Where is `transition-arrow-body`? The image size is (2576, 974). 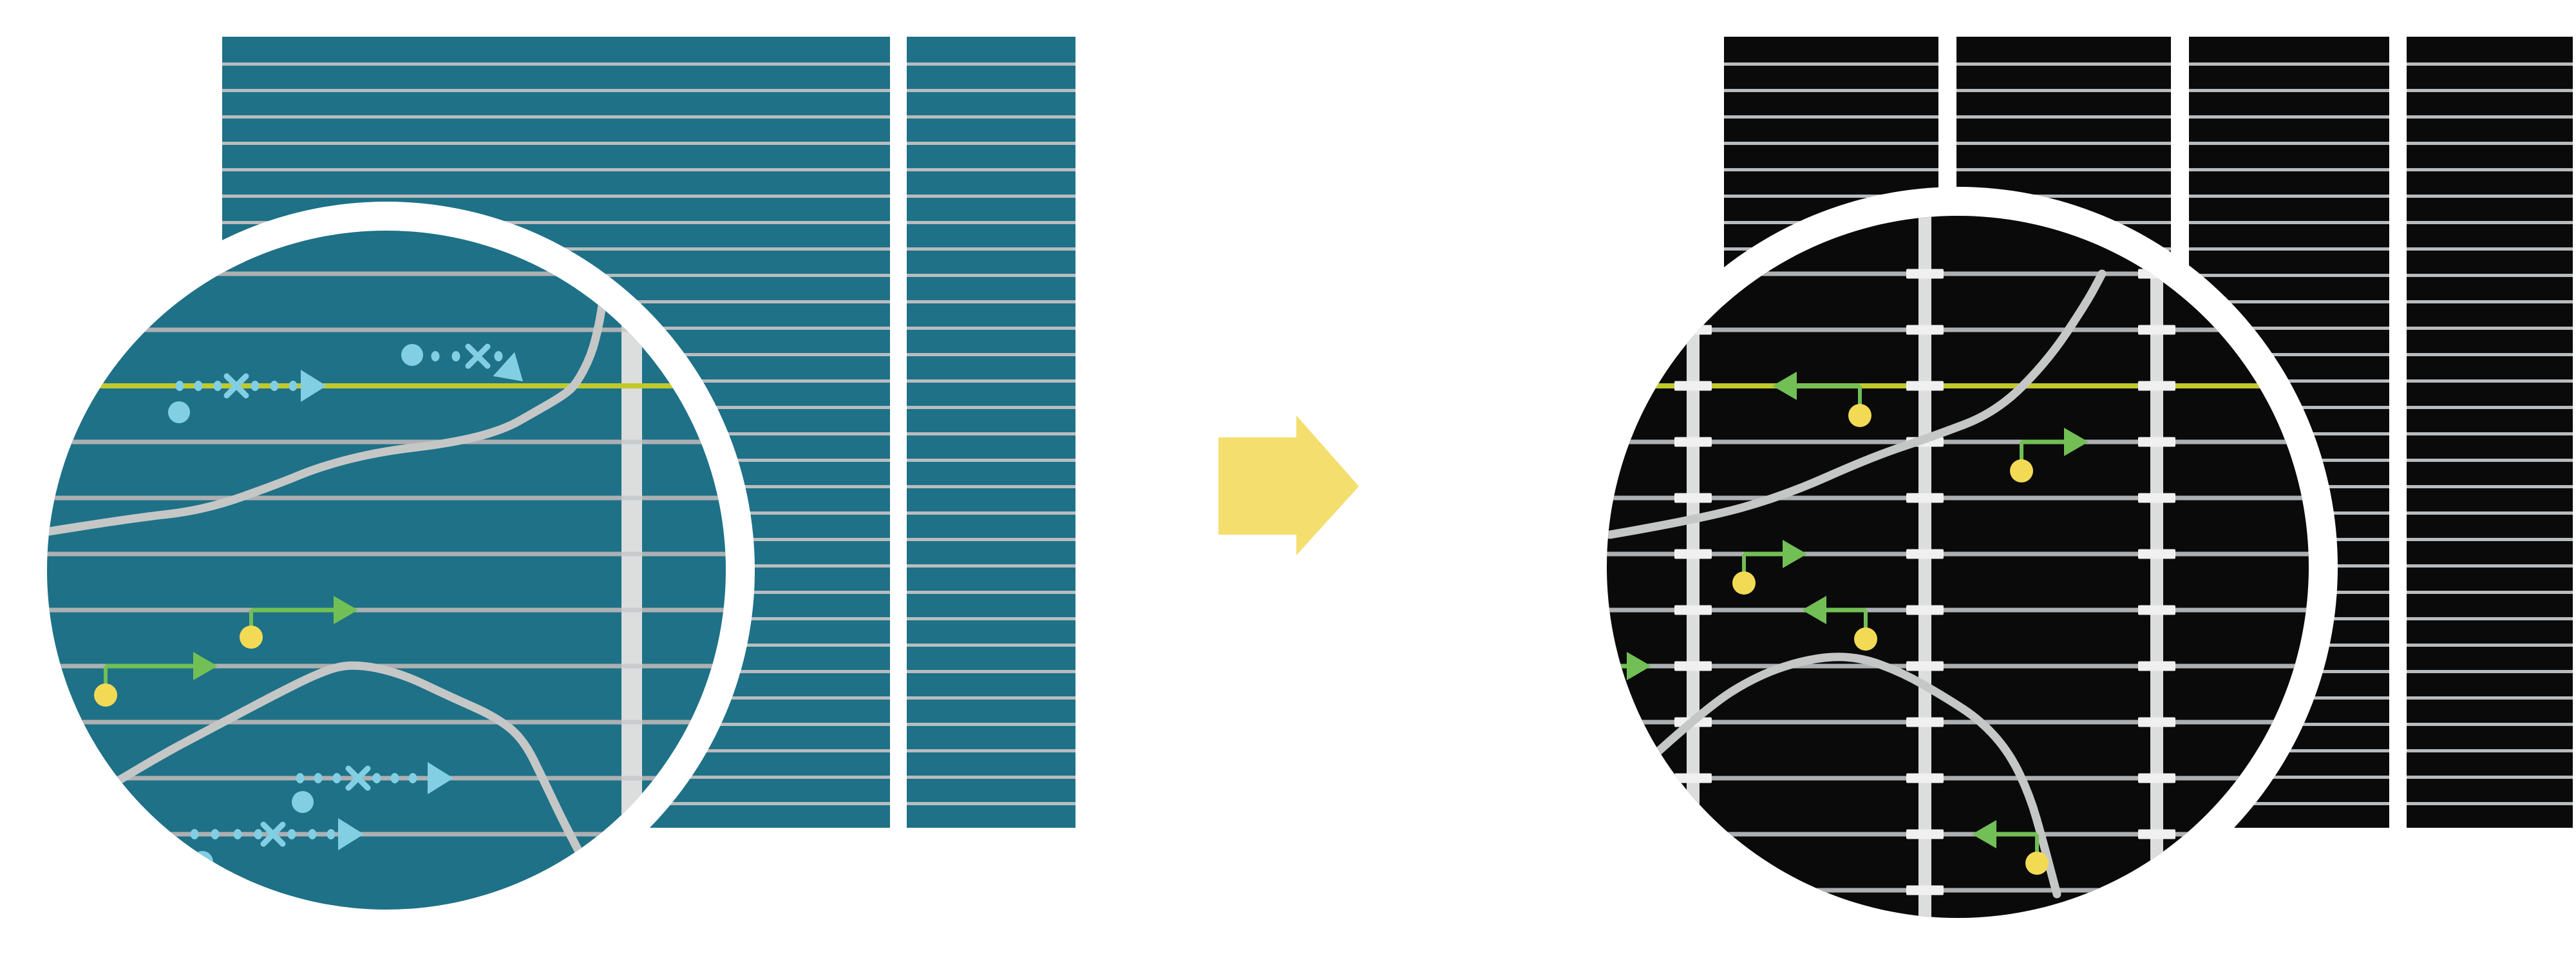
transition-arrow-body is located at coordinates (1257, 486).